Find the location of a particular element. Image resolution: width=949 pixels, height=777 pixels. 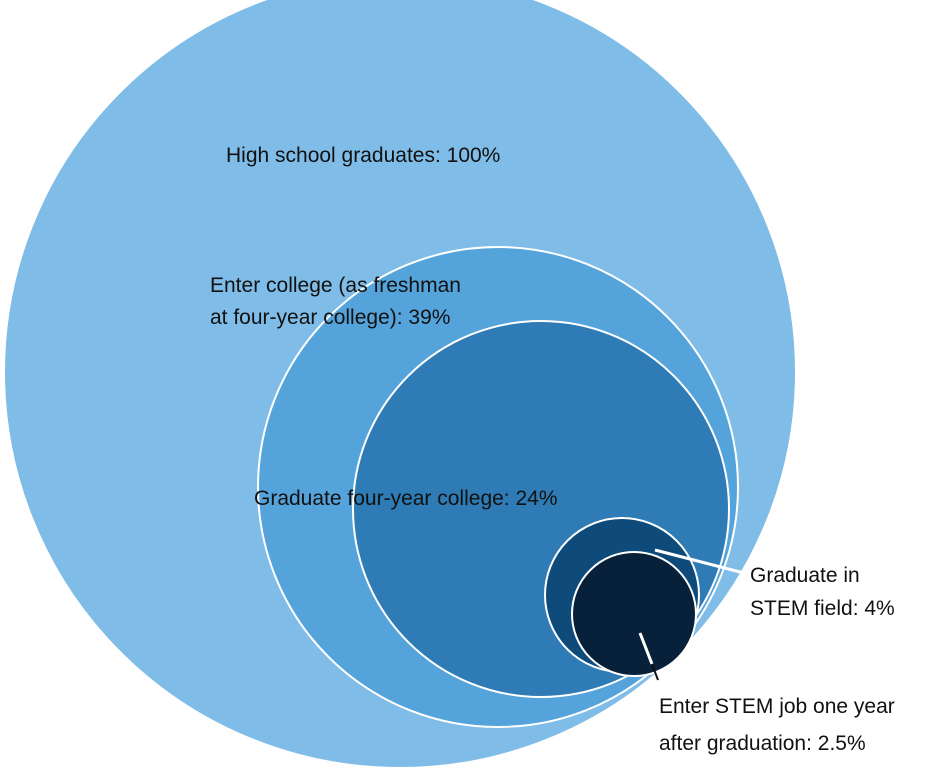

label-line: Graduate in is located at coordinates (805, 575).